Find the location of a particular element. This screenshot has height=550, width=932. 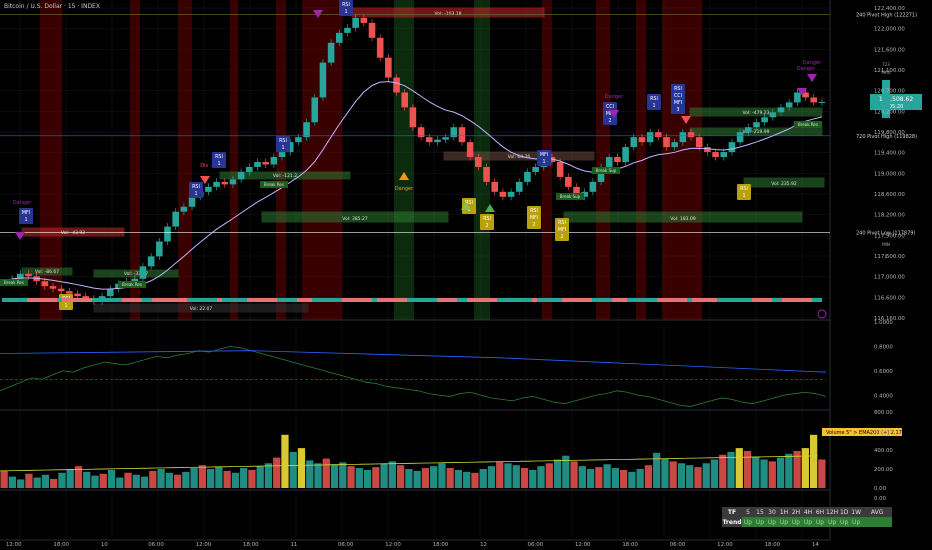

price-tick: 120,200.00 is located at coordinates (889, 112).